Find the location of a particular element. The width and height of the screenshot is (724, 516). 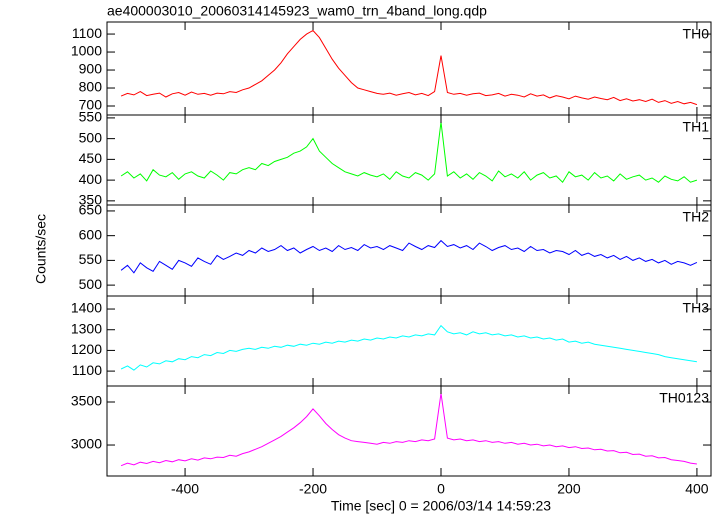

y-tick-label: 800 is located at coordinates (91, 87).